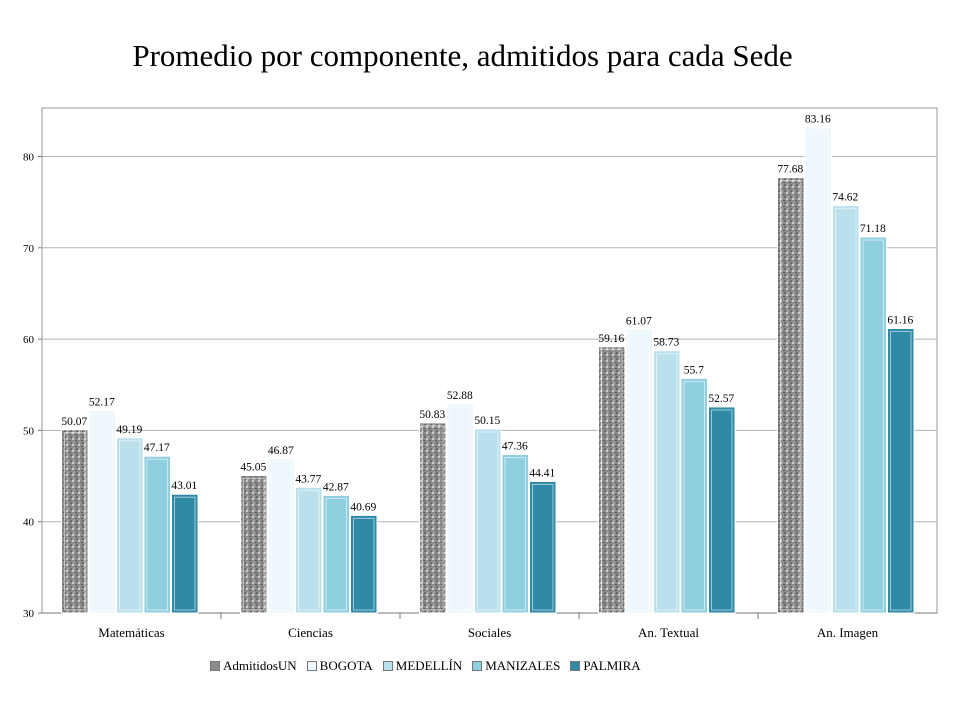 This screenshot has height=720, width=960. Describe the element at coordinates (102, 403) in the screenshot. I see `data-label: 52.17` at that location.